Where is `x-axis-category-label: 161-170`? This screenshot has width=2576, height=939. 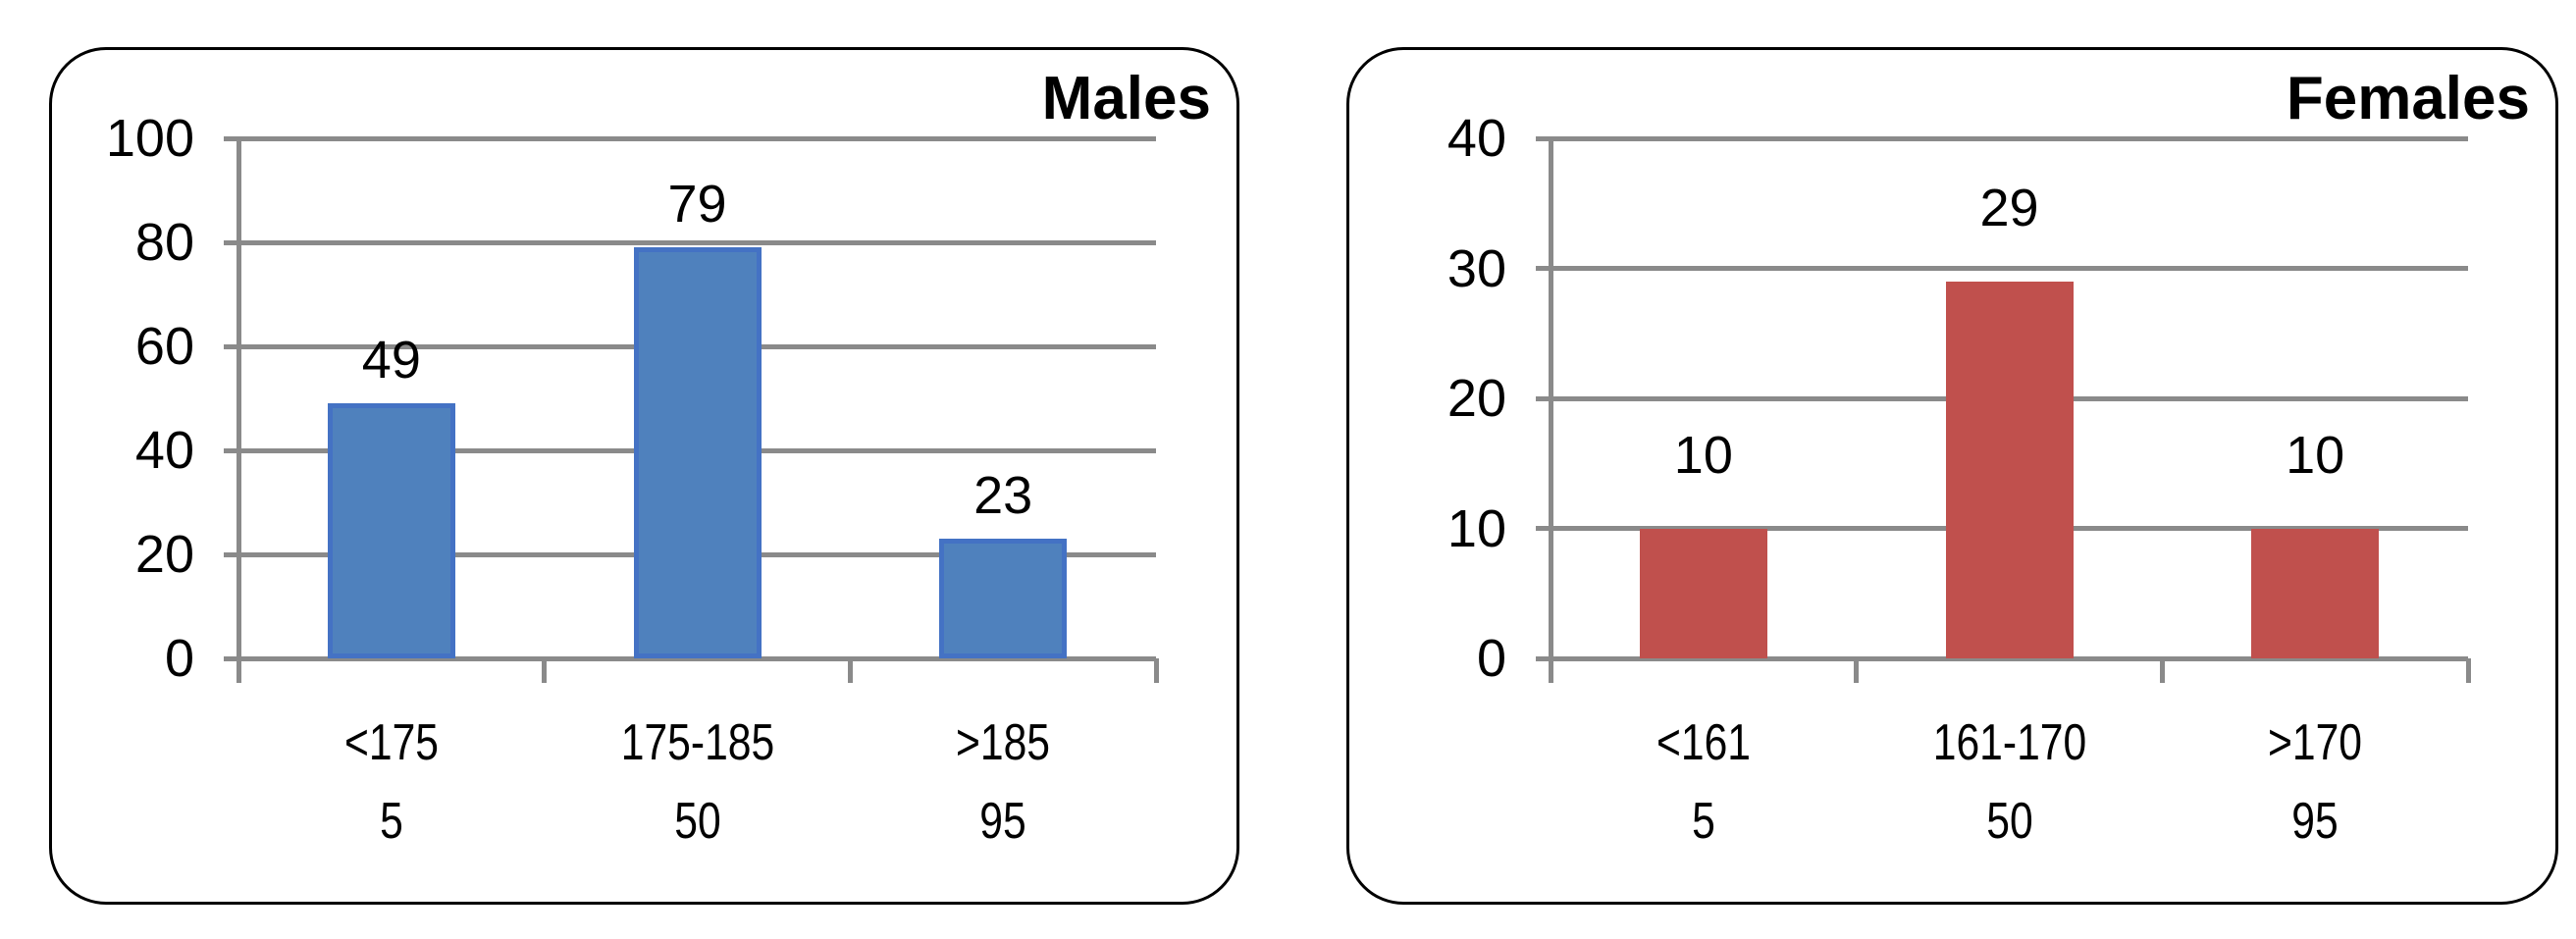 x-axis-category-label: 161-170 is located at coordinates (2009, 742).